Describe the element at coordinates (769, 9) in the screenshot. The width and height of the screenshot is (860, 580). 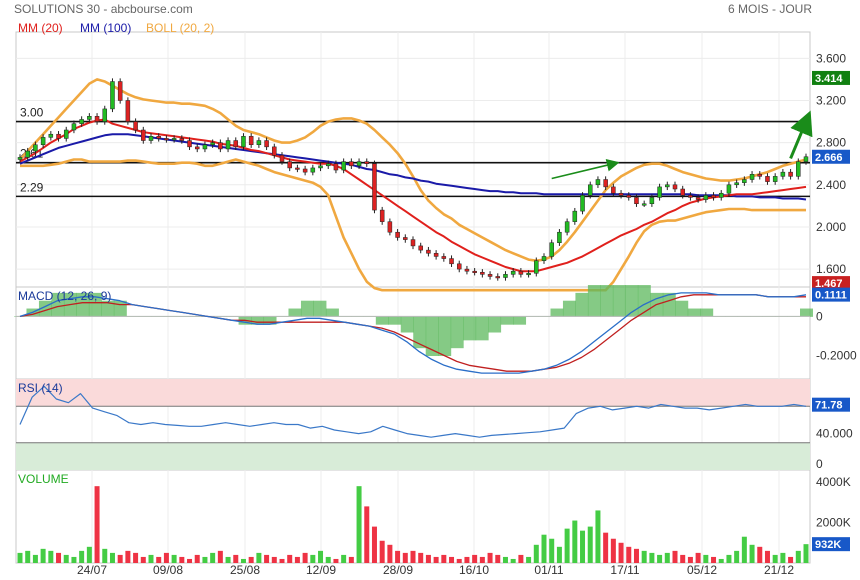
I see `period-label: 6 MOIS - JOUR` at that location.